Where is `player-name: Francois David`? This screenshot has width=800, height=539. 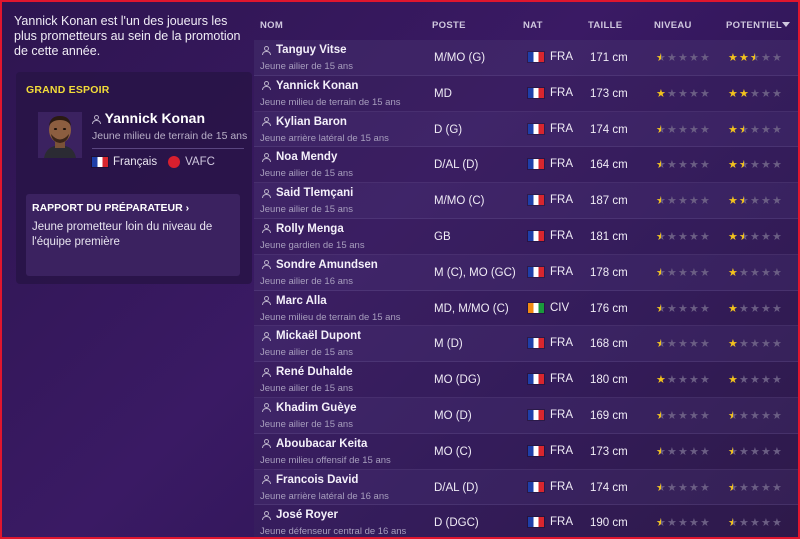
player-name: Francois David is located at coordinates (317, 479).